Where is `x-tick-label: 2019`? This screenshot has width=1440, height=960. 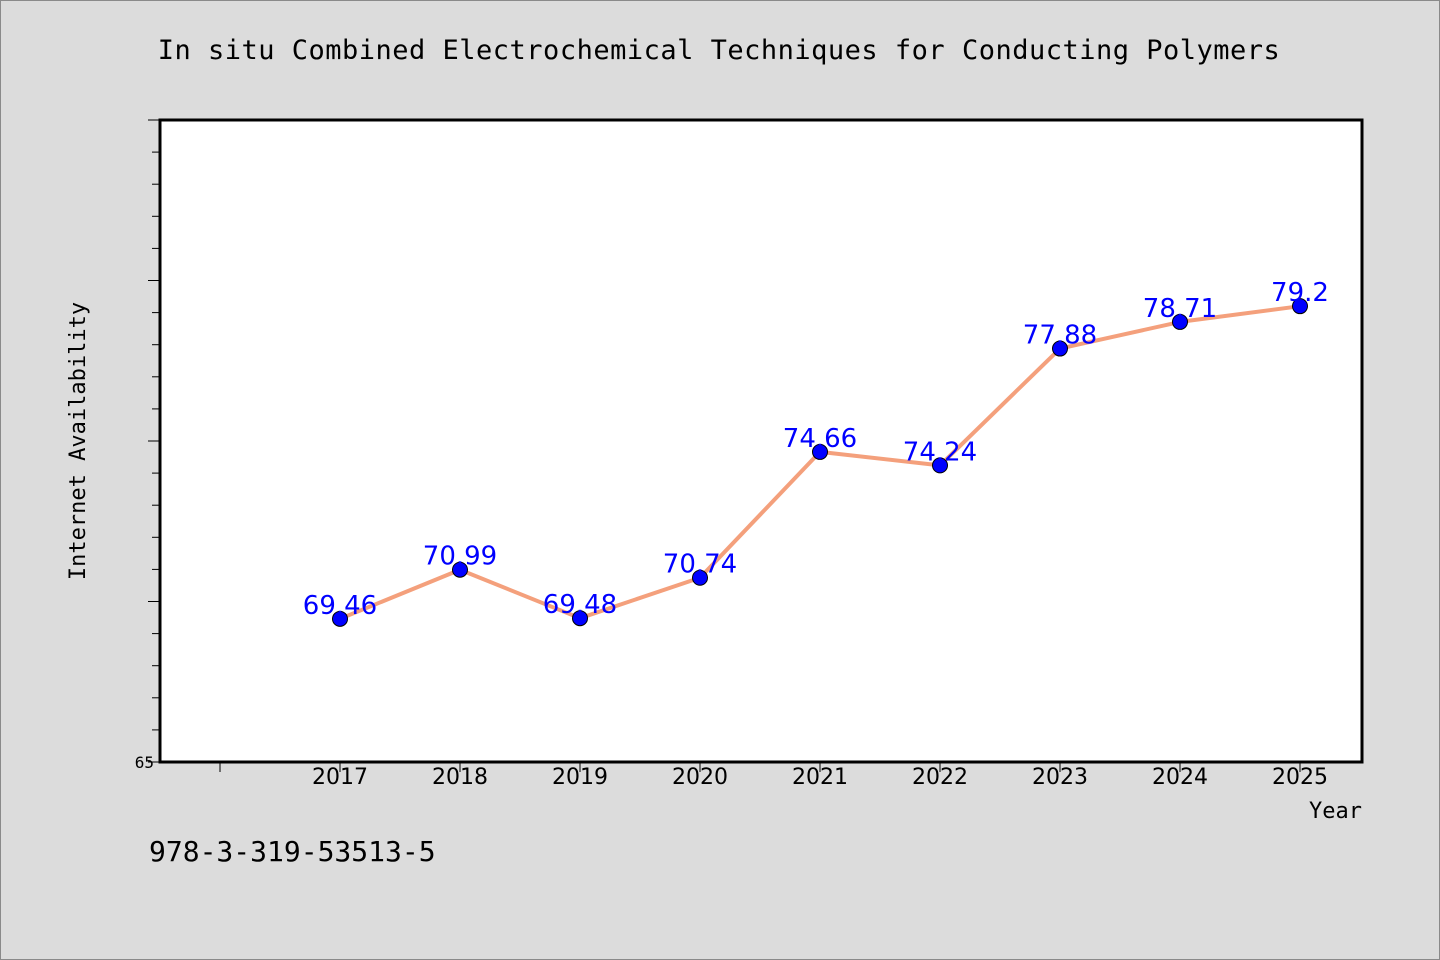 x-tick-label: 2019 is located at coordinates (580, 777).